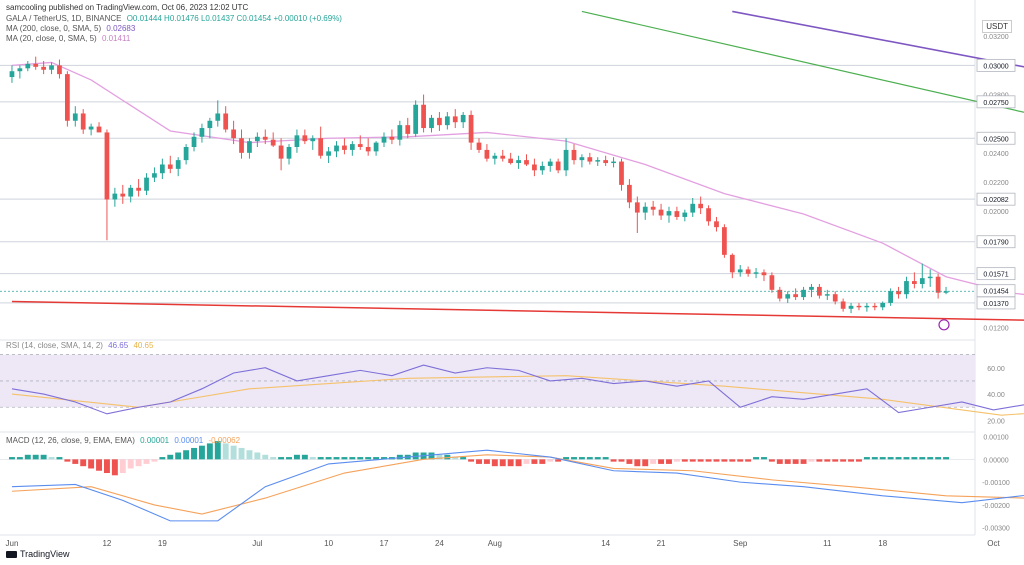 The image size is (1024, 565). I want to click on currency-selector: USDT, so click(997, 26).